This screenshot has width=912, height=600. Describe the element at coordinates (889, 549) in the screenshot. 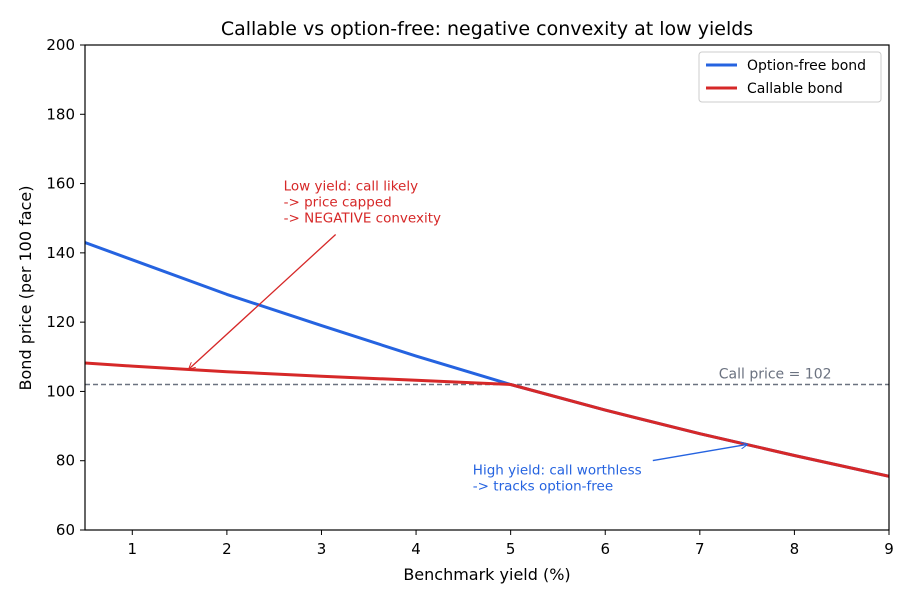

I see `x-tick-label: 9` at that location.